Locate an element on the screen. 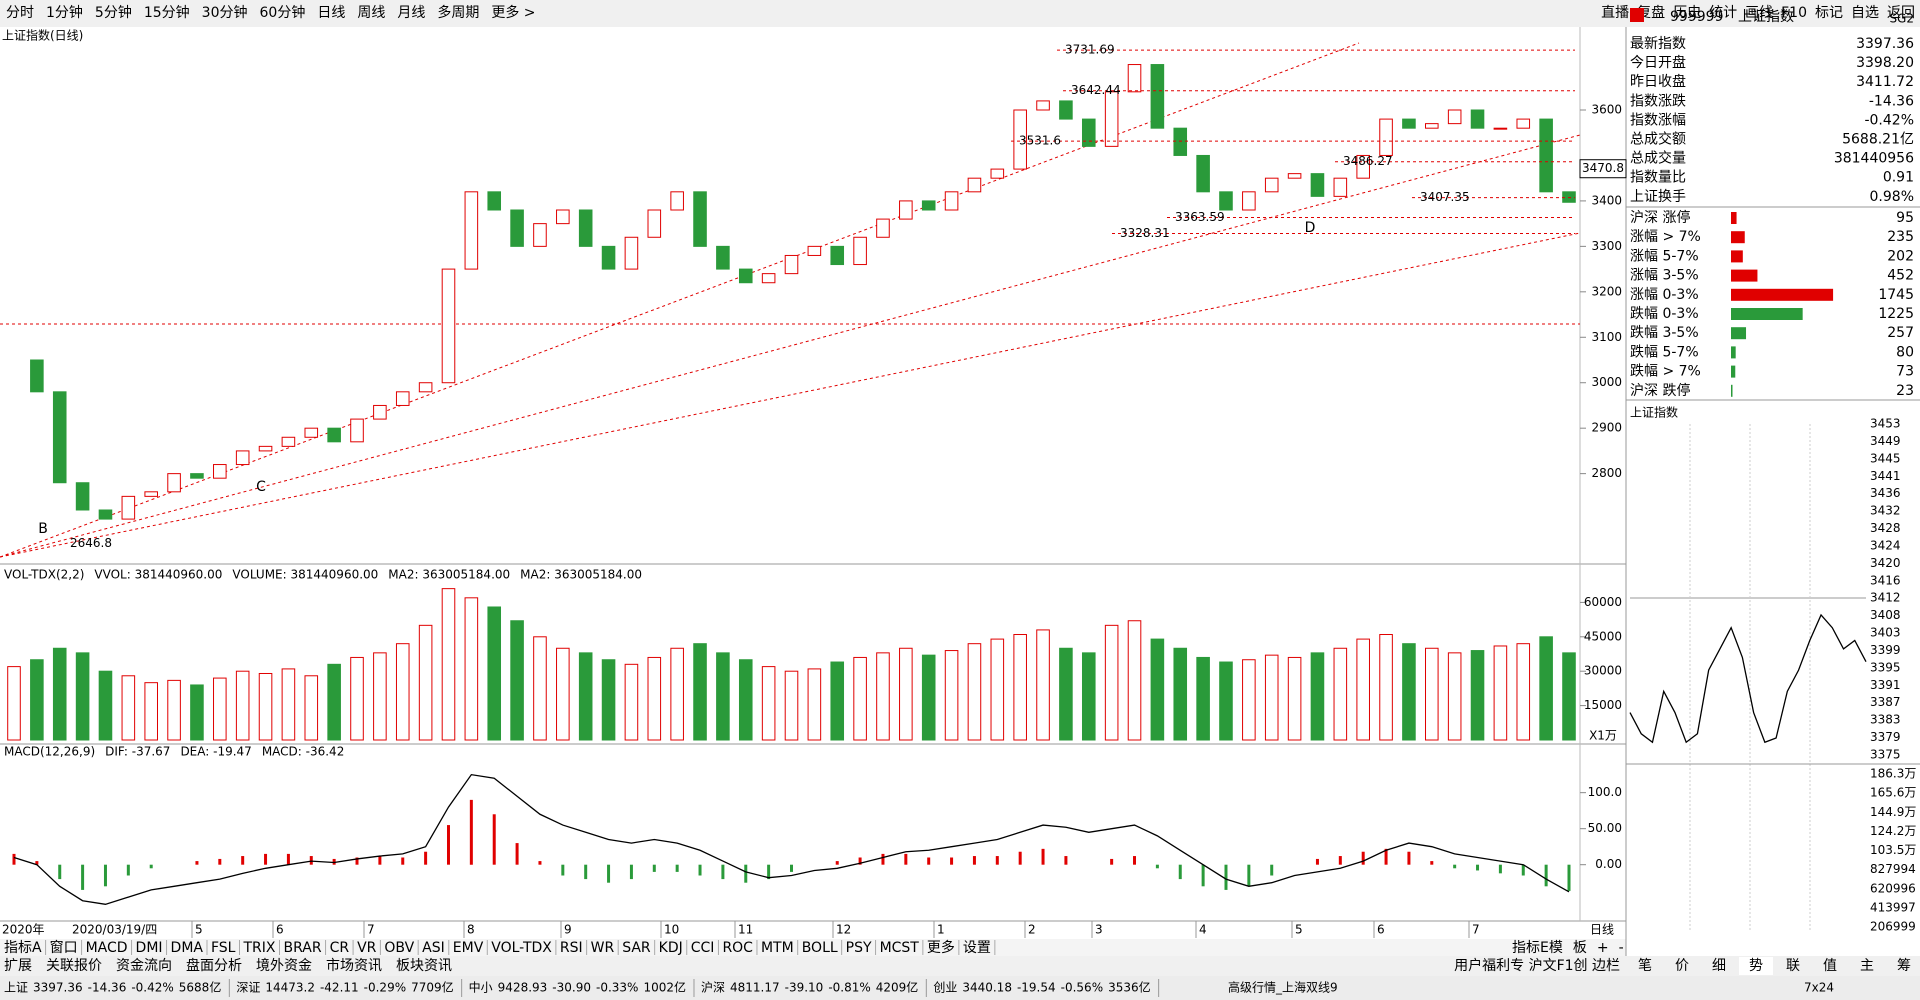 The image size is (1920, 1000). panel-tab: 笔 is located at coordinates (1645, 966).